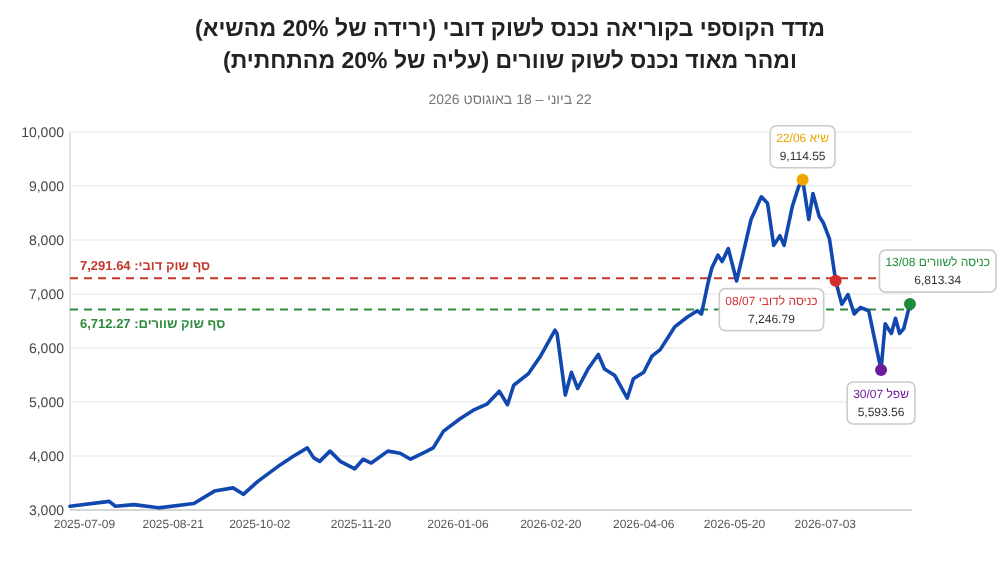 The image size is (1000, 582). Describe the element at coordinates (510, 46) in the screenshot. I see `title: מדד הקוספי בקוריאה נכנס לשוק דובי (ירידה של 20% מהשיא) ומהר מאוד נכנס לשוק שוורים (עליה של 20% מהתחתית)` at that location.